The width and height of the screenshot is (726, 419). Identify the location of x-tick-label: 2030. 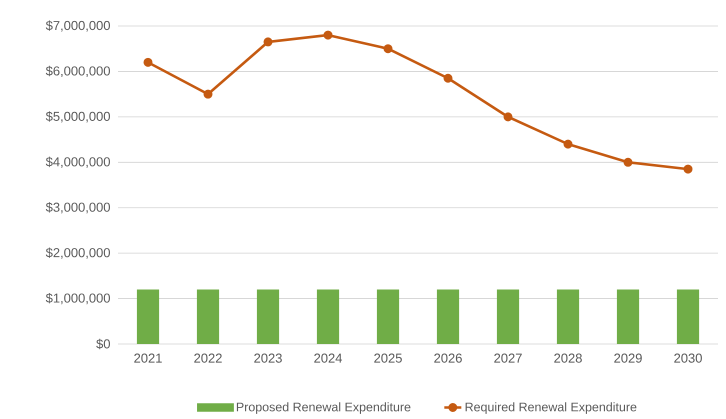
(688, 358).